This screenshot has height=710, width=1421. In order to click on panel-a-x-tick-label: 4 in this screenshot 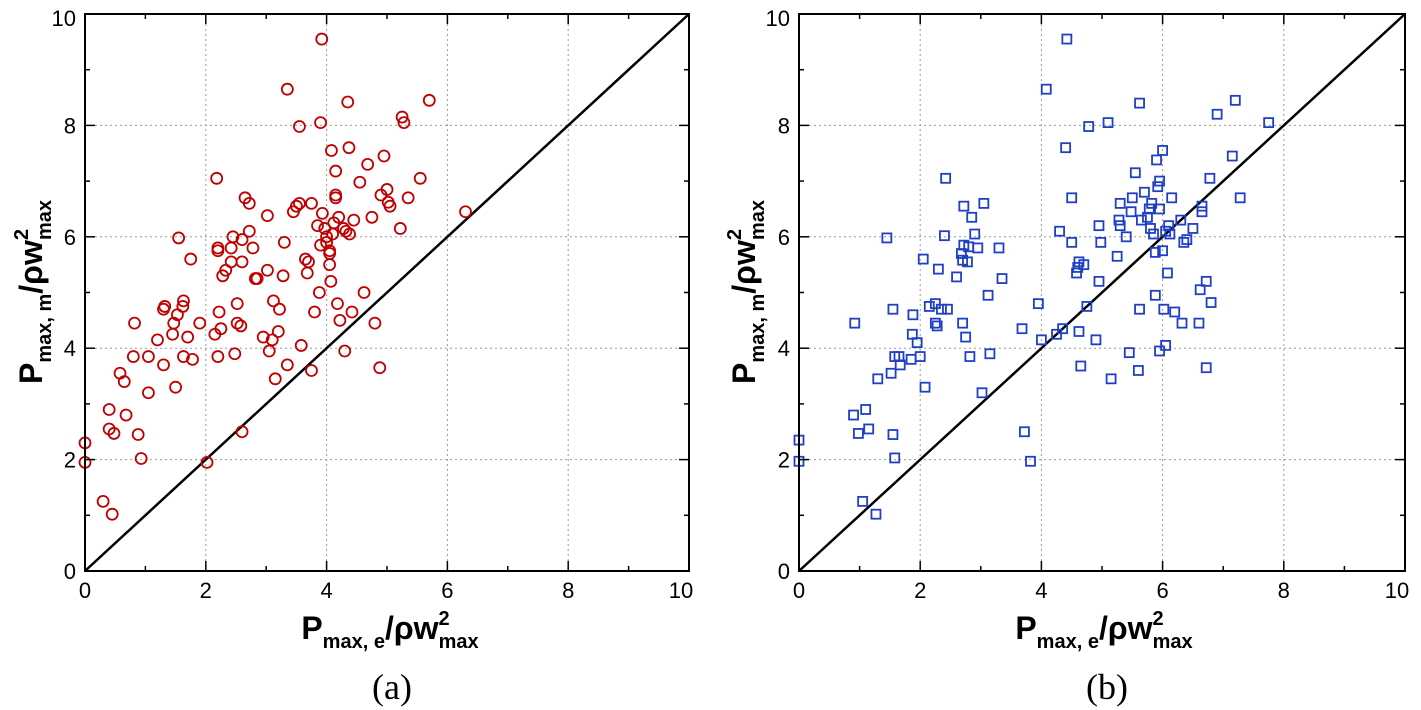, I will do `click(326, 590)`.